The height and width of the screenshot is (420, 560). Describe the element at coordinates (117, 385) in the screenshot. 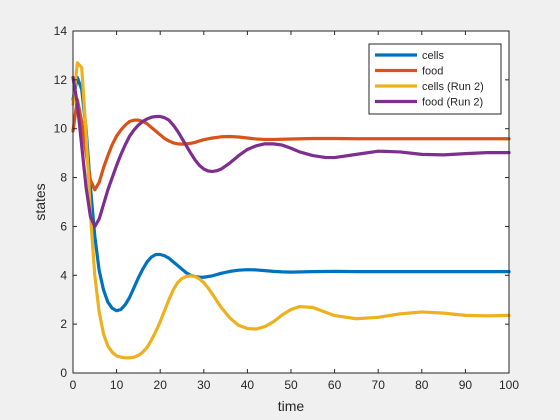

I see `x-tick-label-1: 10` at that location.